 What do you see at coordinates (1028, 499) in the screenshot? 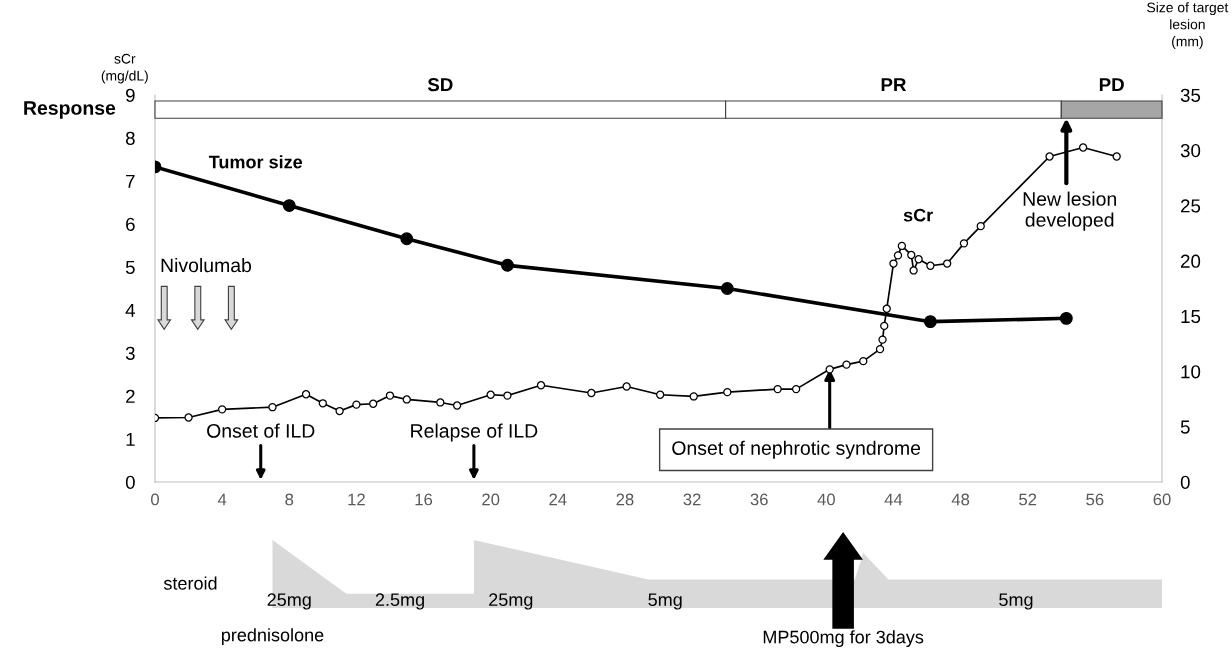
I see `x-tick-label: 52` at bounding box center [1028, 499].